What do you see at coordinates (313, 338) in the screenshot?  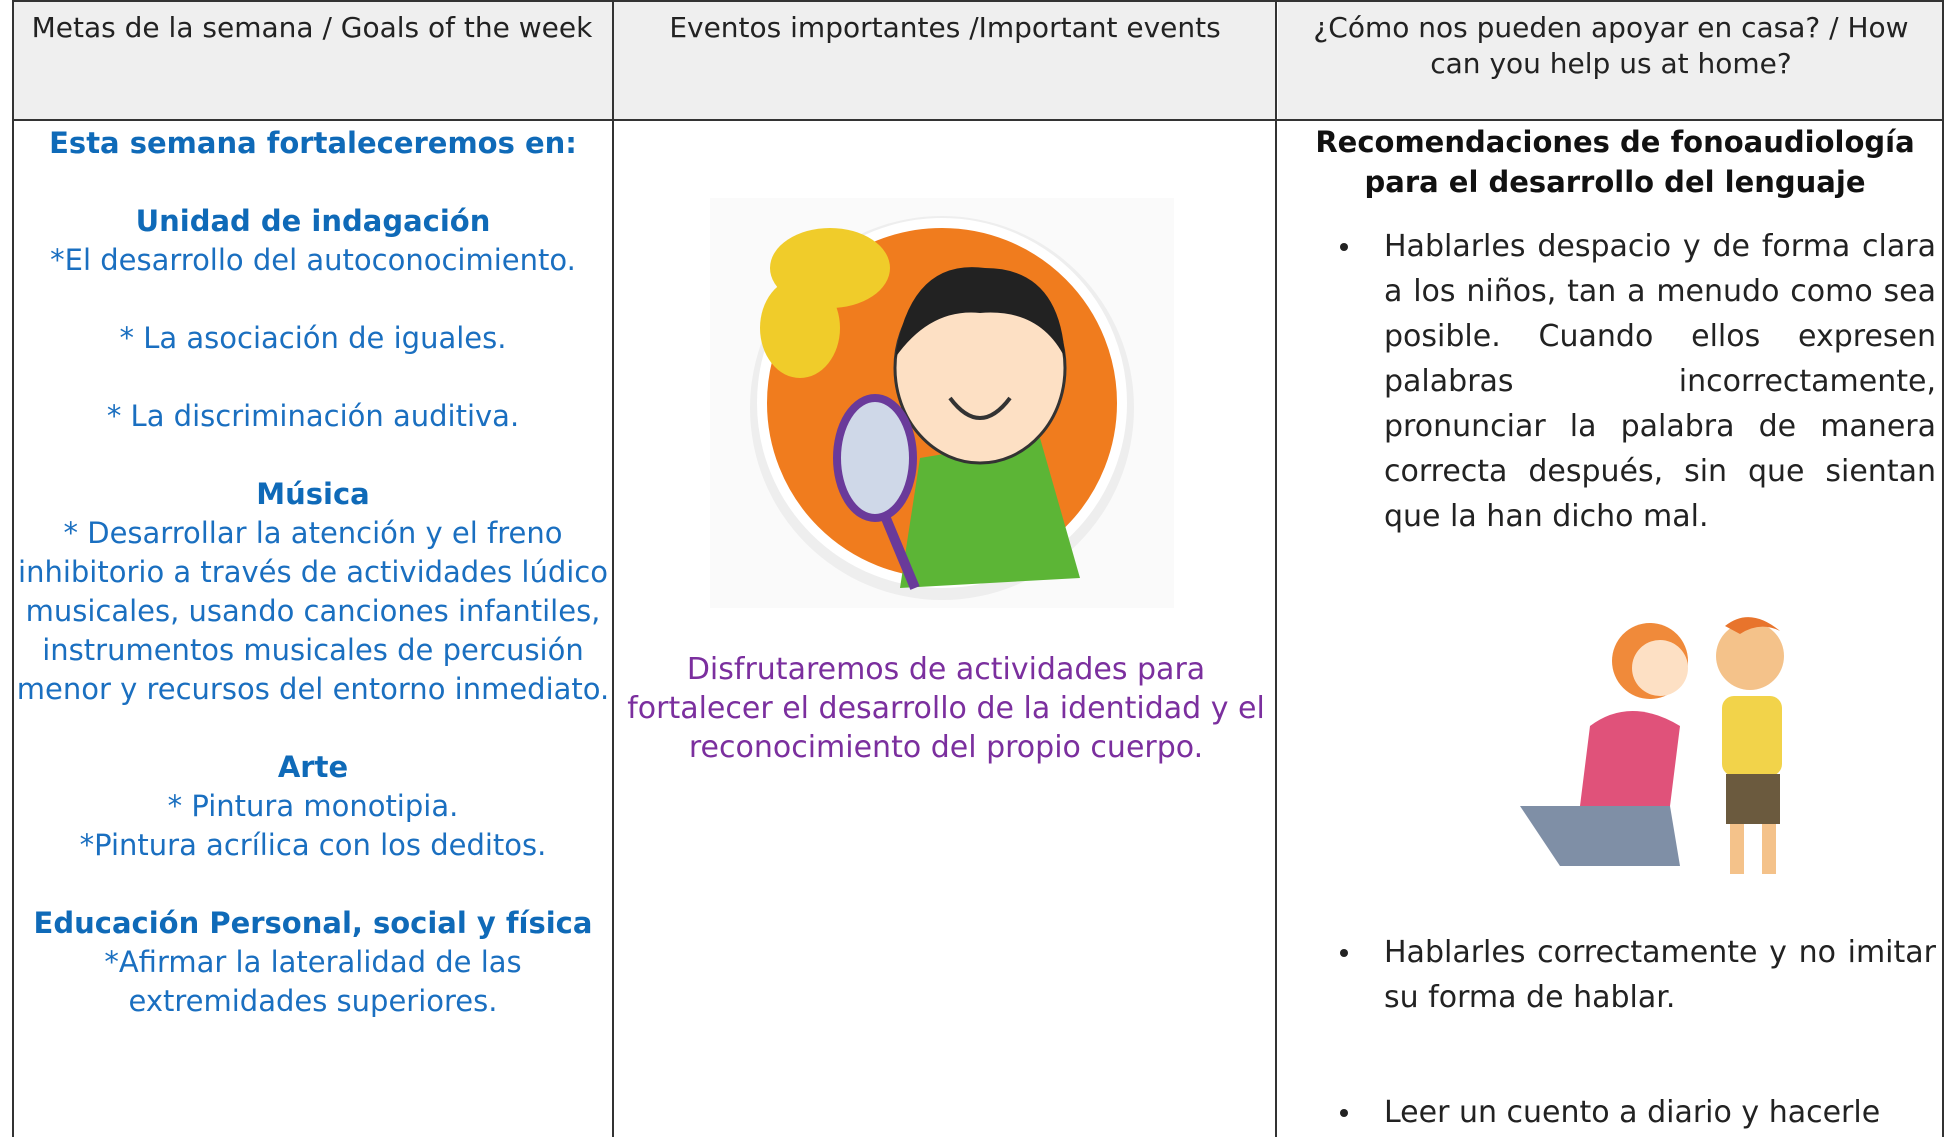 I see `goal-item: * La asociación de iguales.` at bounding box center [313, 338].